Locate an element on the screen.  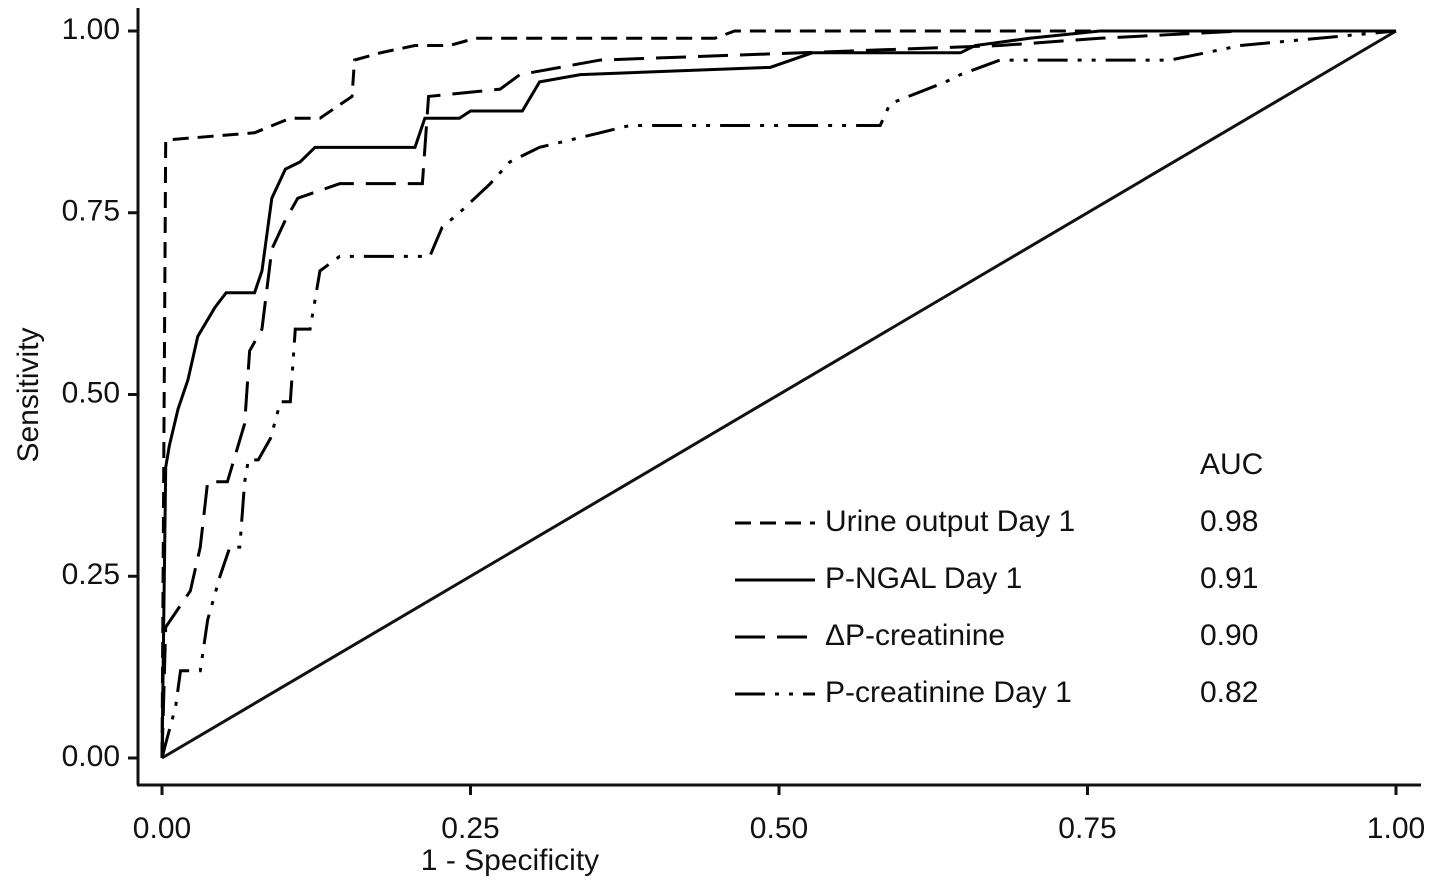
x-tick-label: 0.25 is located at coordinates (470, 828).